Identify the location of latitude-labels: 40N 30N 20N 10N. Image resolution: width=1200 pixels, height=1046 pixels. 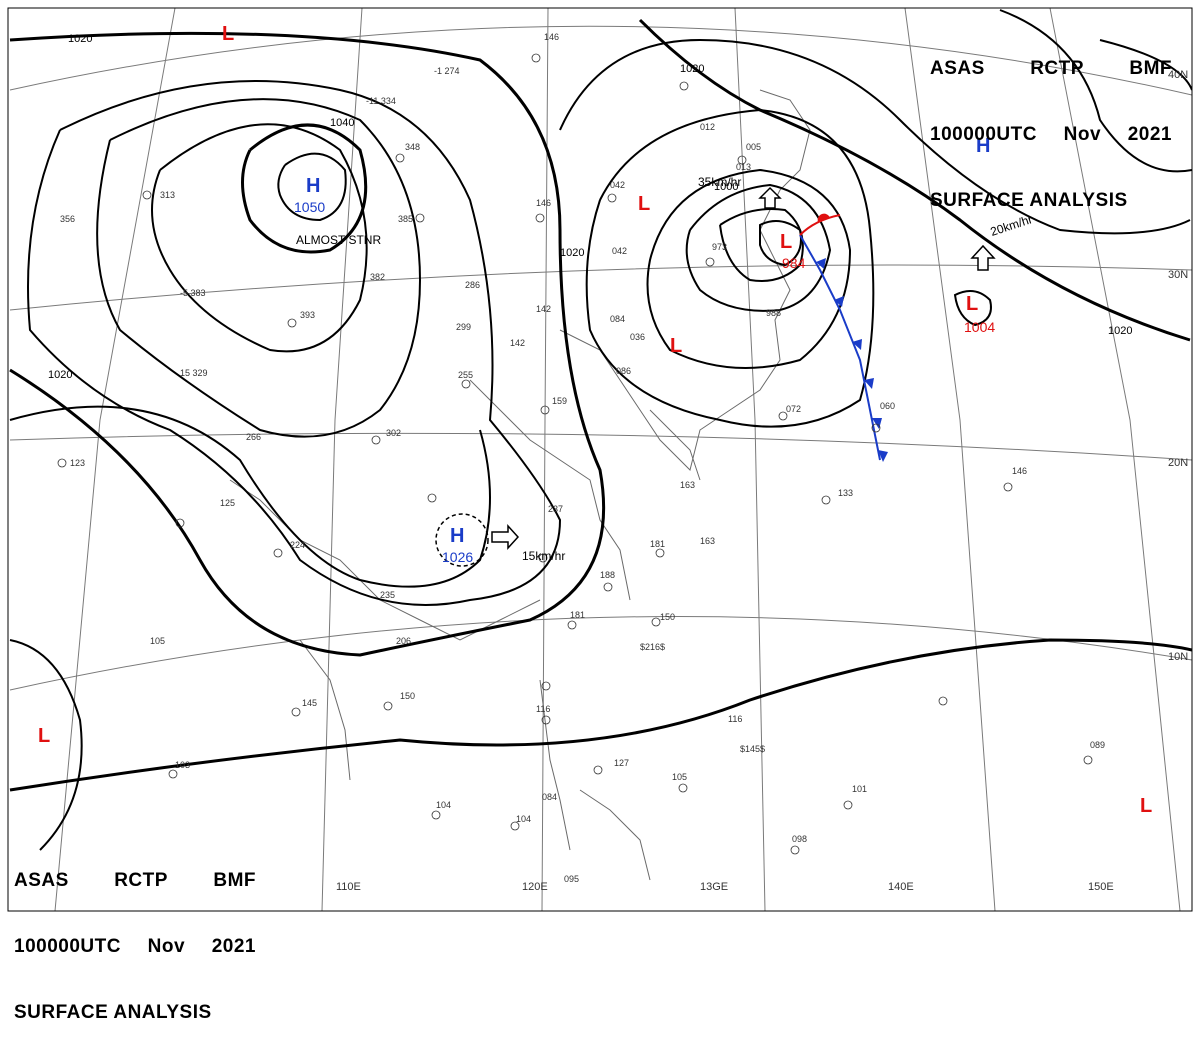
(1178, 366).